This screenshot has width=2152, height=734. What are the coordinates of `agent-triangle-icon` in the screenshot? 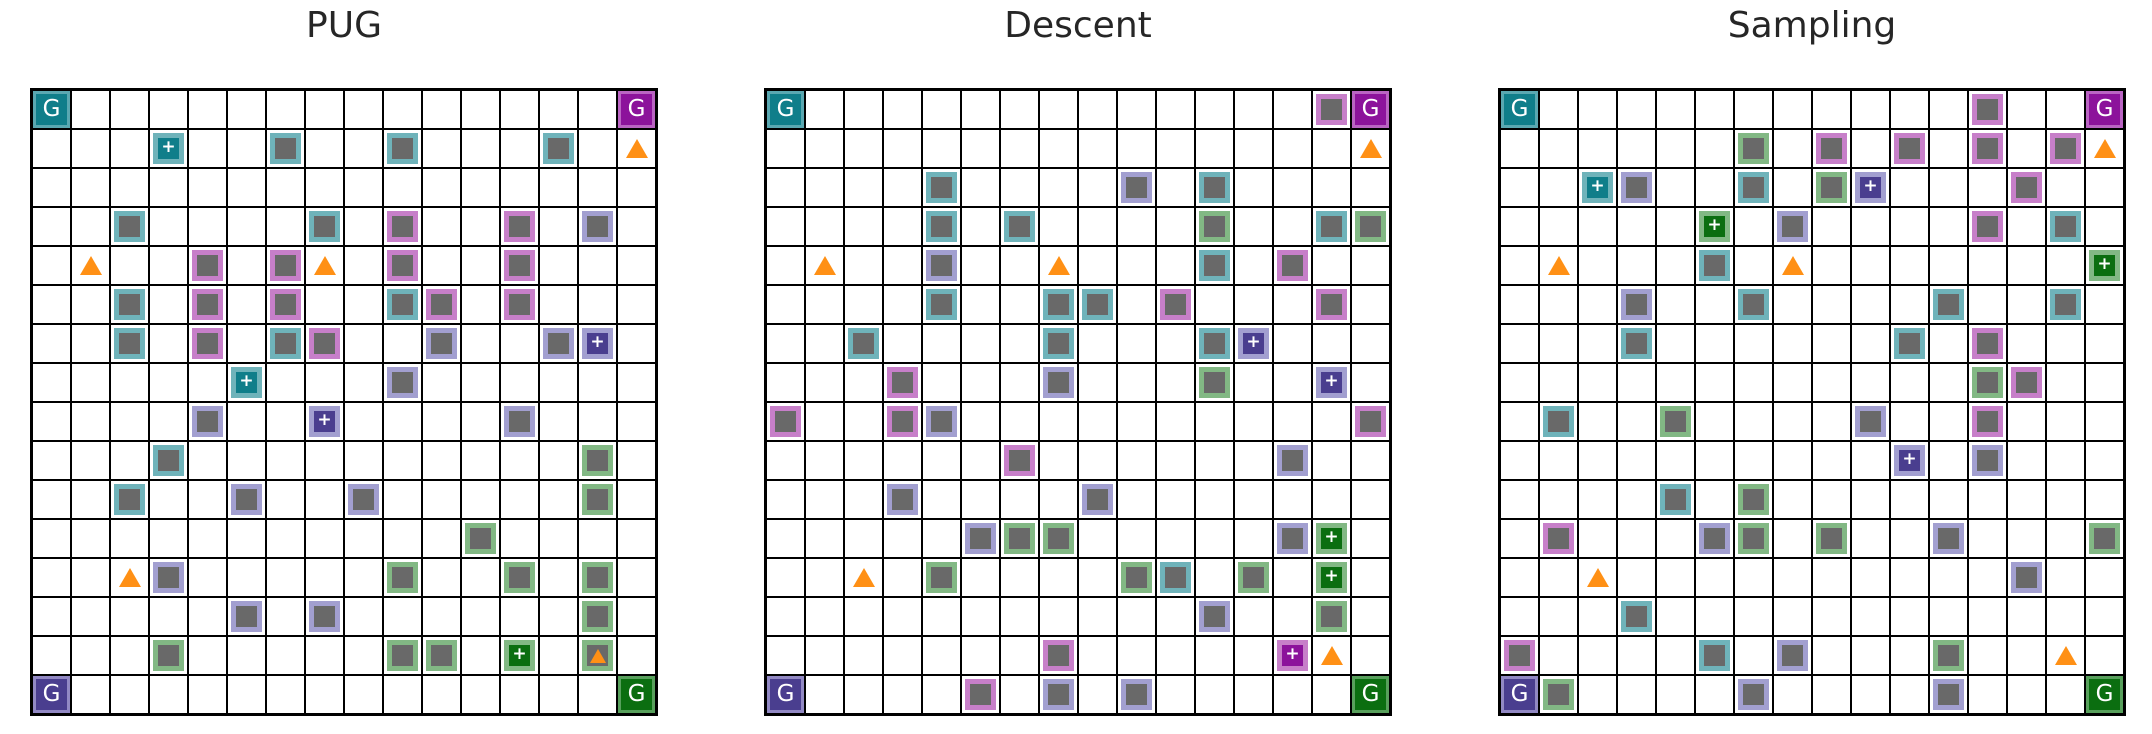 It's located at (90, 265).